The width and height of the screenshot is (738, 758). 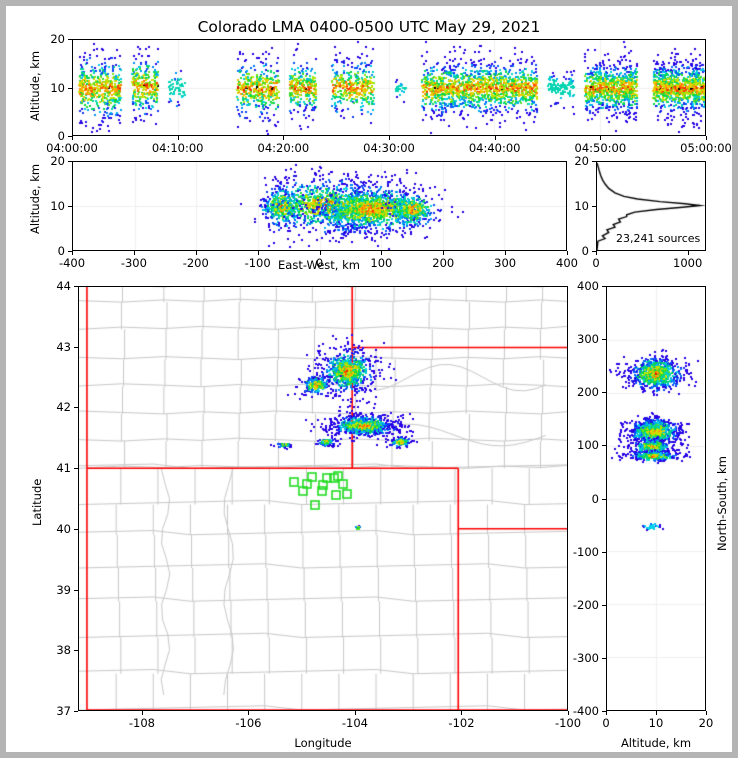 I want to click on x-tick-label: 04:40:00, so click(x=494, y=148).